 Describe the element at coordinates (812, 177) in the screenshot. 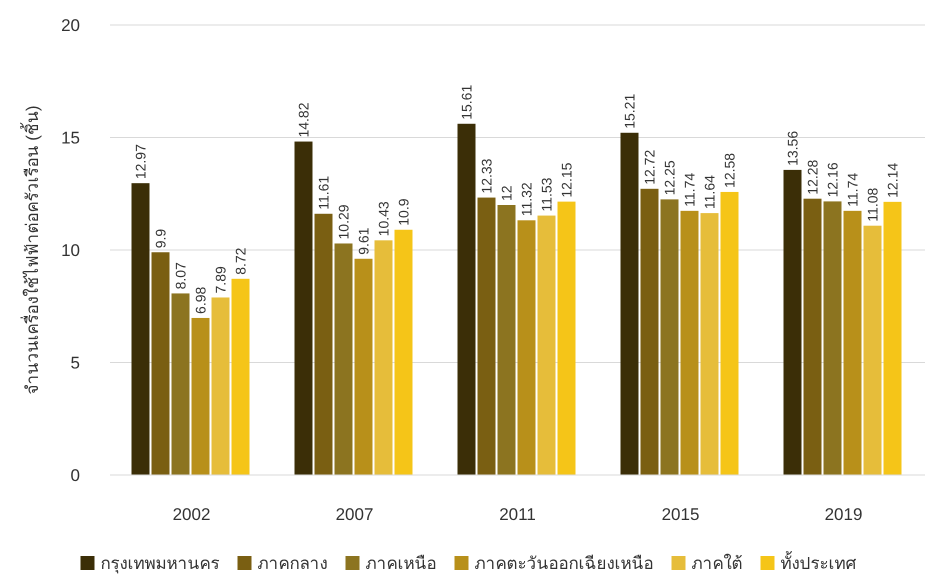

I see `data-label: 12.28` at that location.